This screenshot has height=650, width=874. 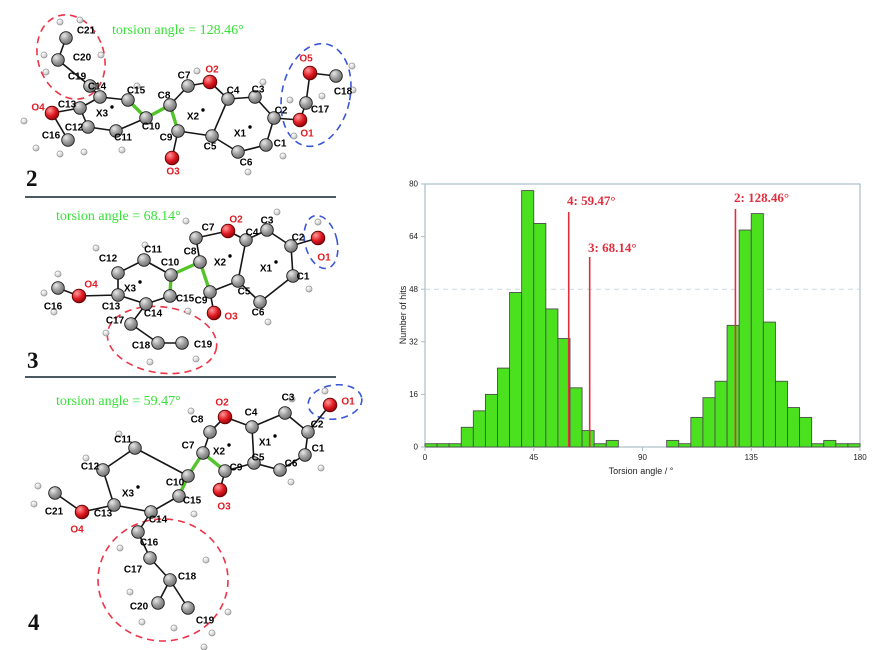 I want to click on atom-label: C18, so click(x=141, y=346).